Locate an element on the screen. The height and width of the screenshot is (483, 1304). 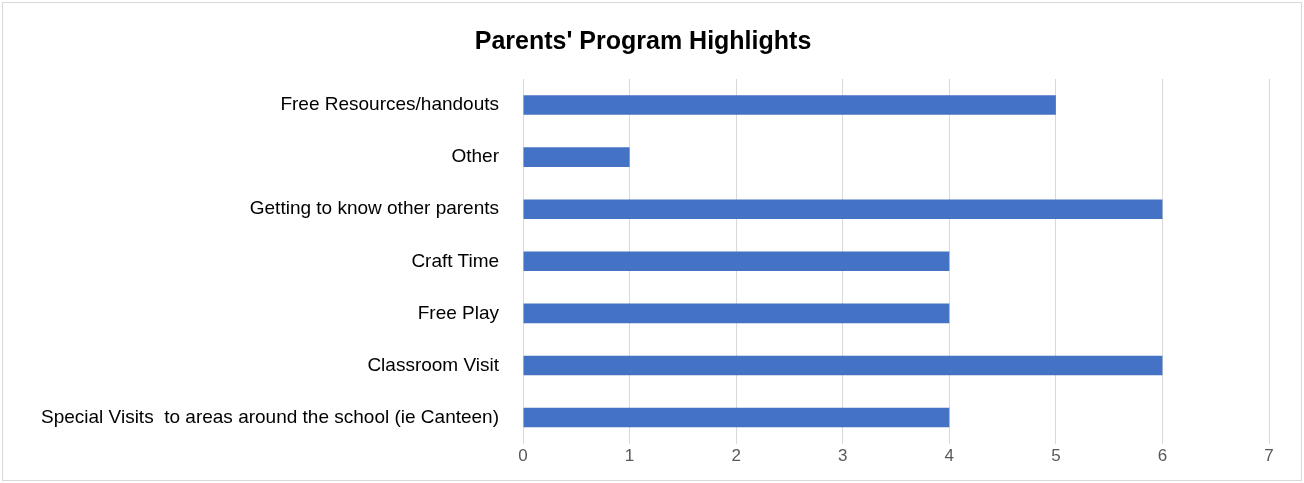
x-tick-label: 0 is located at coordinates (523, 456).